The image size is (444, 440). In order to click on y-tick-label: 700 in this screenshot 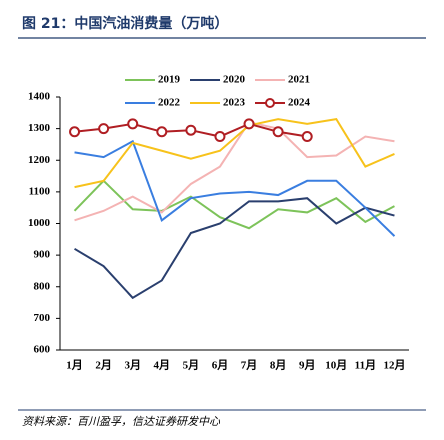, I will do `click(42, 318)`.